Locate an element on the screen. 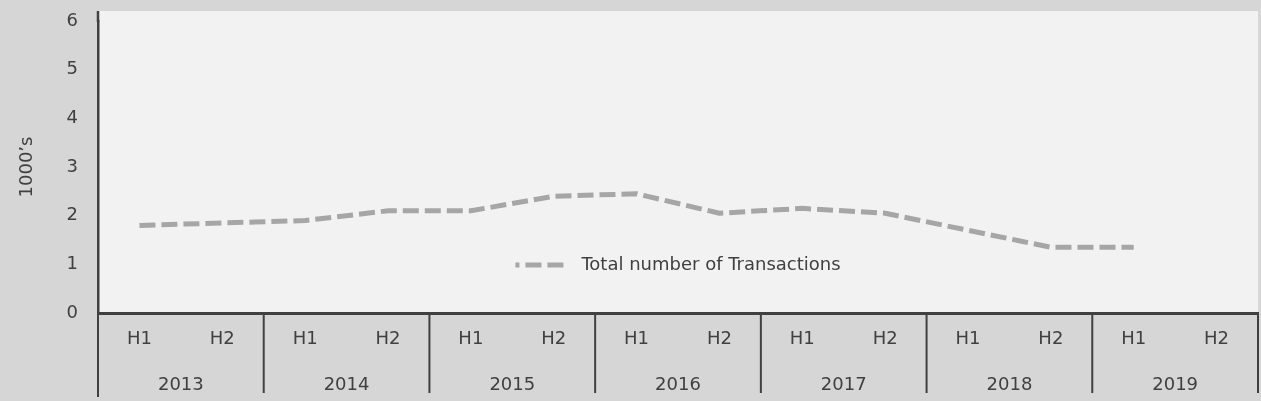 Image resolution: width=1261 pixels, height=401 pixels. y-tick-label: 6 is located at coordinates (72, 19).